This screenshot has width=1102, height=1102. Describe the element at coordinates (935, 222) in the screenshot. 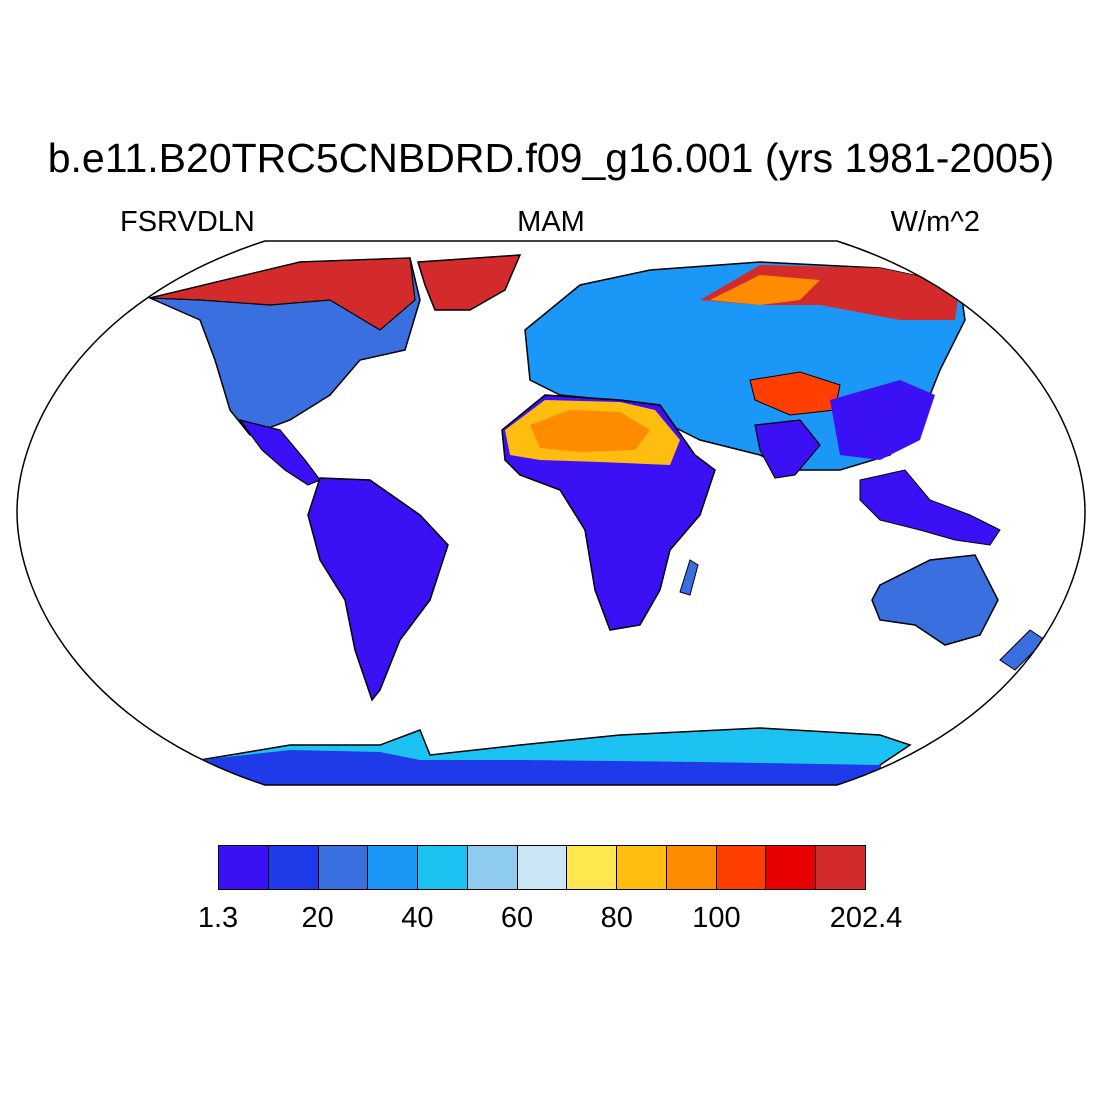

I see `units-label: W/m^2` at that location.